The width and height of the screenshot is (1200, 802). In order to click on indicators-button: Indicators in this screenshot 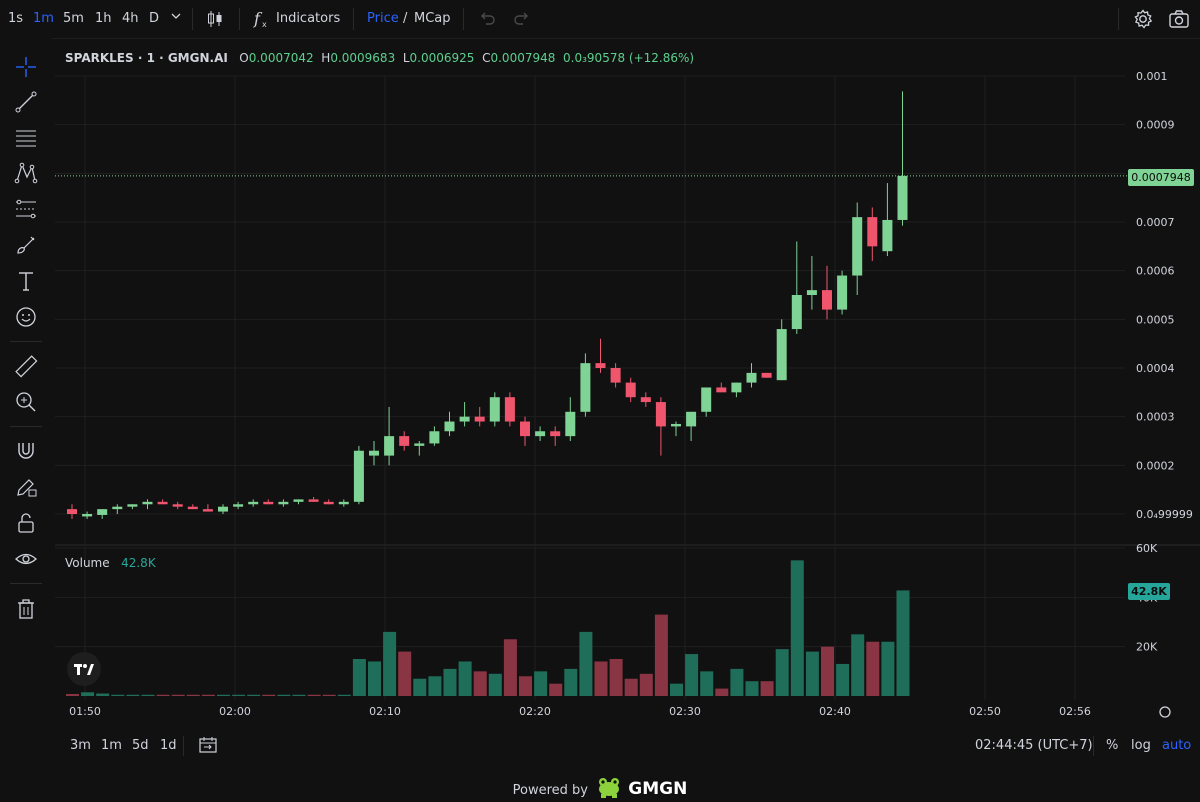, I will do `click(308, 18)`.